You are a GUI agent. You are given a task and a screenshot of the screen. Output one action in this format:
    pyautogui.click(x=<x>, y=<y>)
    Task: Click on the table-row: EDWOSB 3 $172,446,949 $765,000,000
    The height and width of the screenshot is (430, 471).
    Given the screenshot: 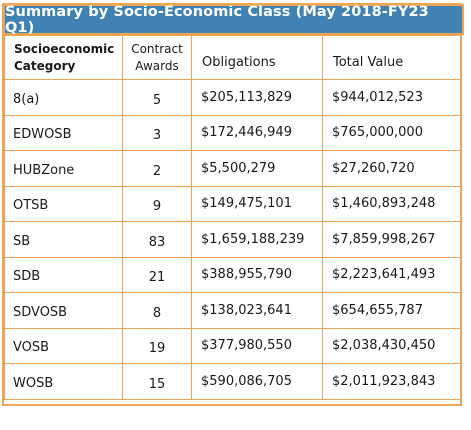 What is the action you would take?
    pyautogui.click(x=232, y=132)
    